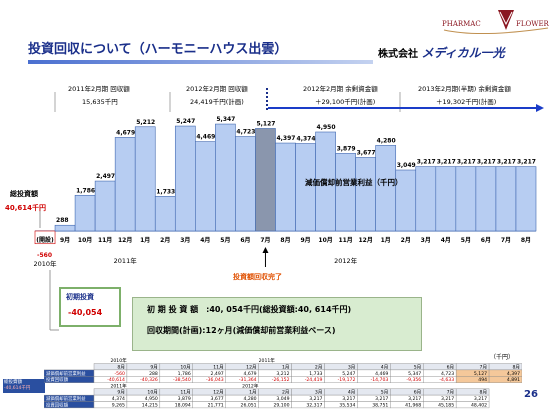  Describe the element at coordinates (413, 380) in the screenshot. I see `table-cell: -9,356` at that location.